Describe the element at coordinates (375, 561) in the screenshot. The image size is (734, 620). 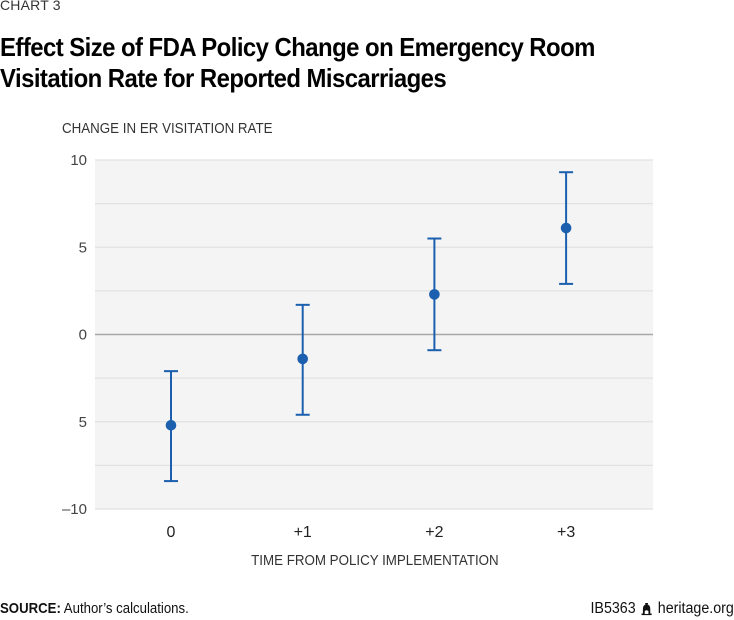
I see `x-axis-label: TIME FROM POLICY IMPLEMENTATION` at that location.